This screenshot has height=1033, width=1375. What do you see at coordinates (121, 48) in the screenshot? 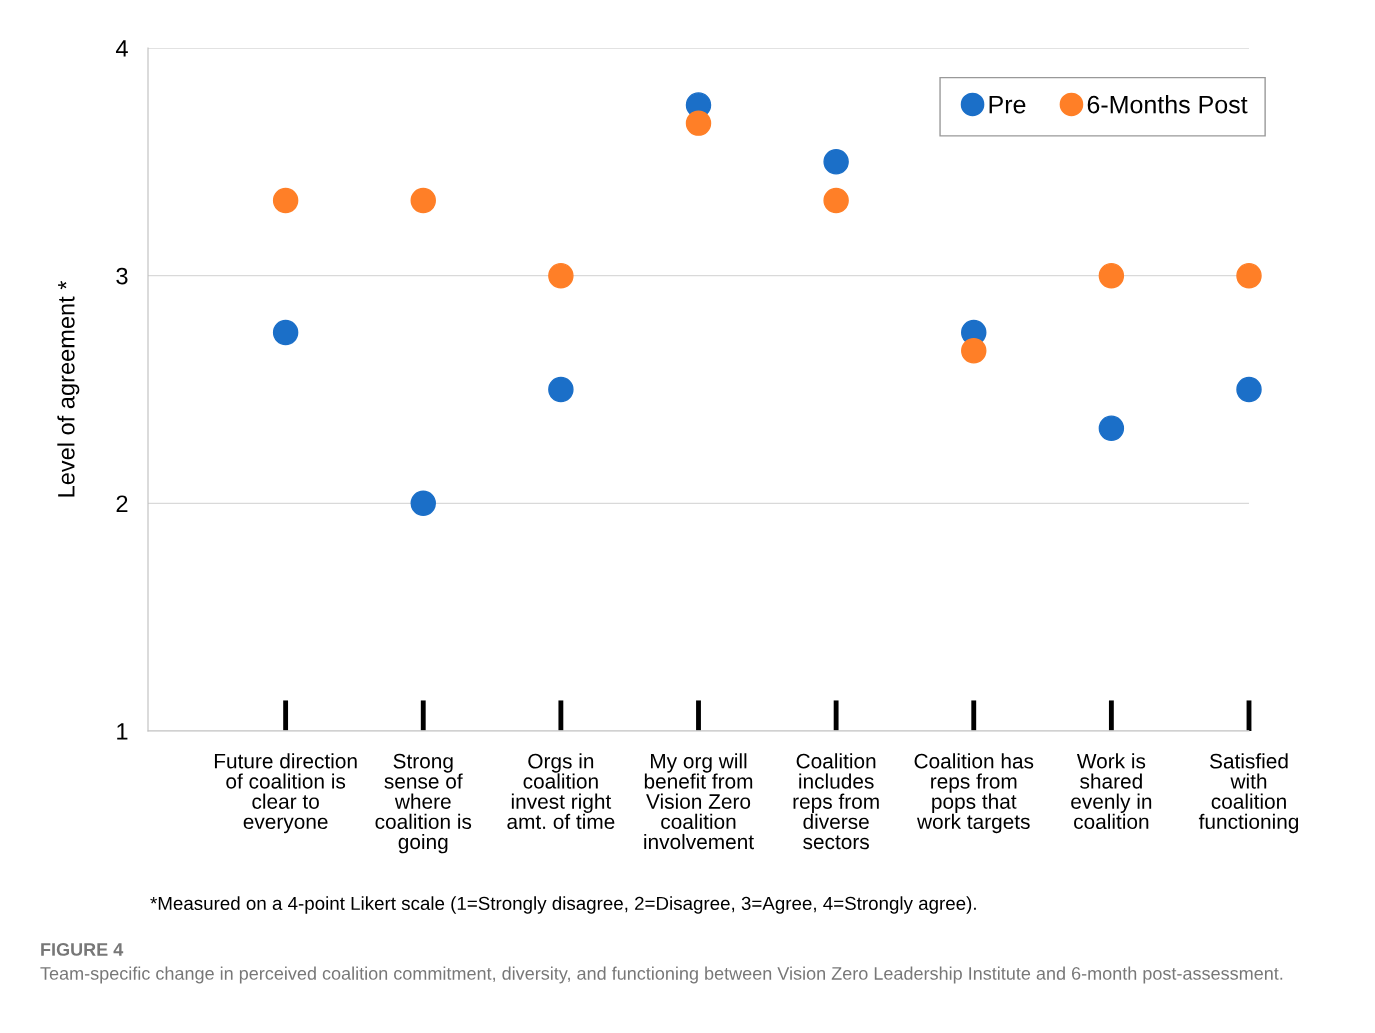
I see `y-tick-label: 4` at bounding box center [121, 48].